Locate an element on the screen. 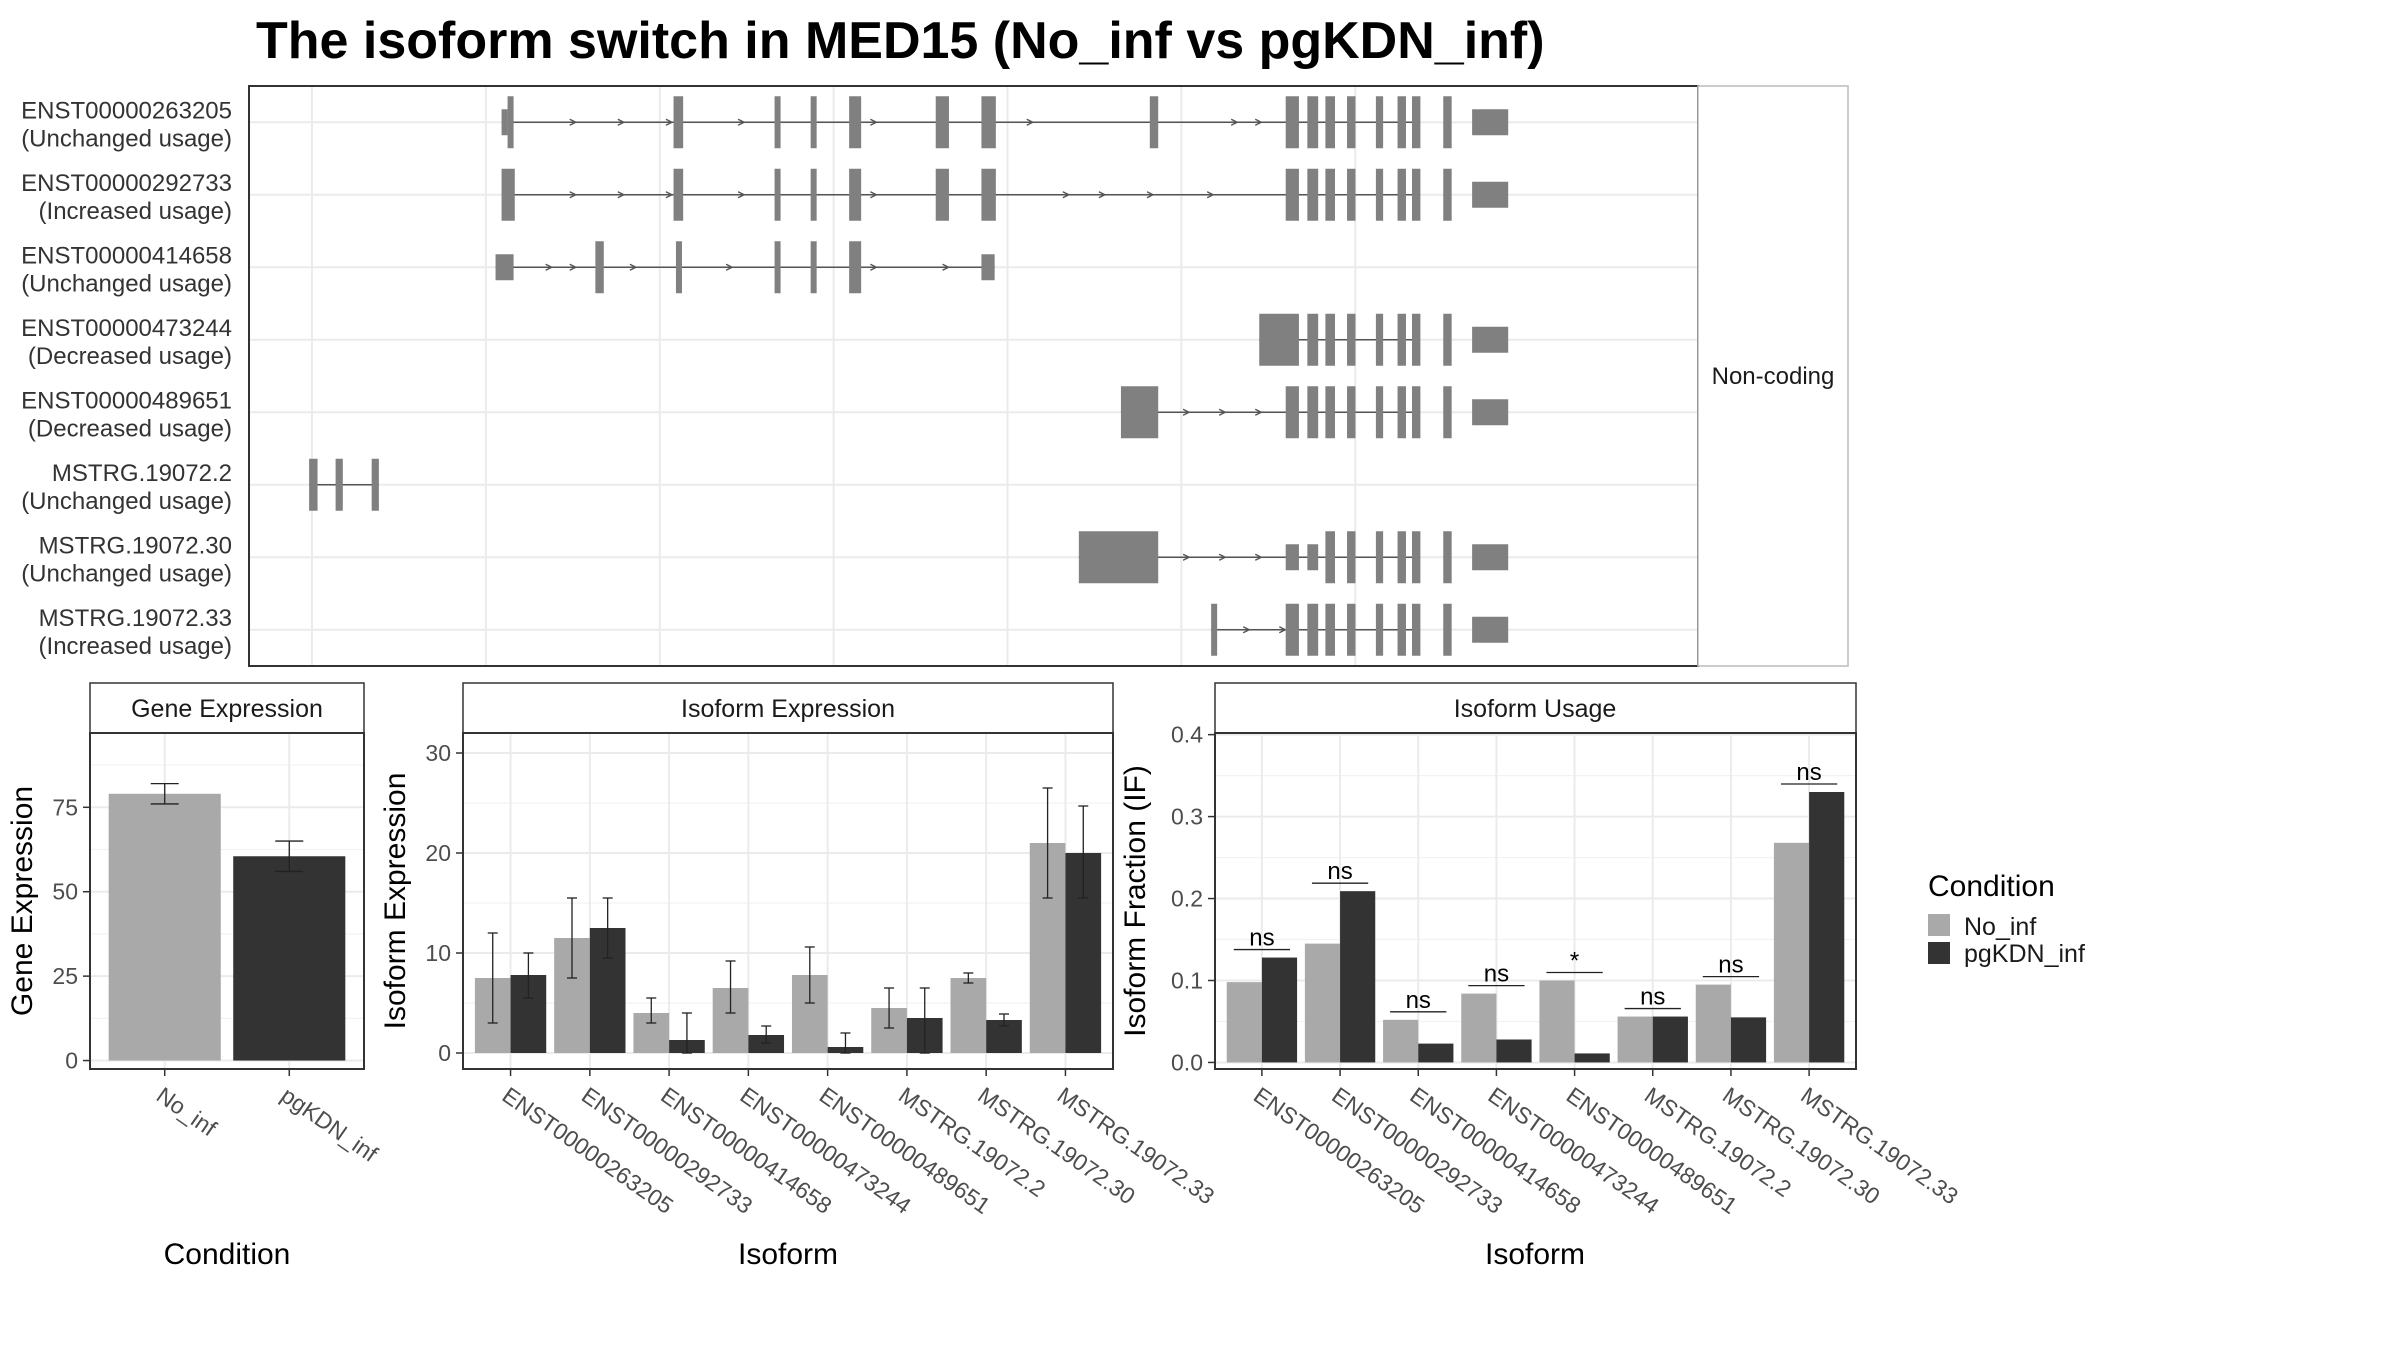 The image size is (2400, 1350). y-tick-label: 30 is located at coordinates (438, 753).